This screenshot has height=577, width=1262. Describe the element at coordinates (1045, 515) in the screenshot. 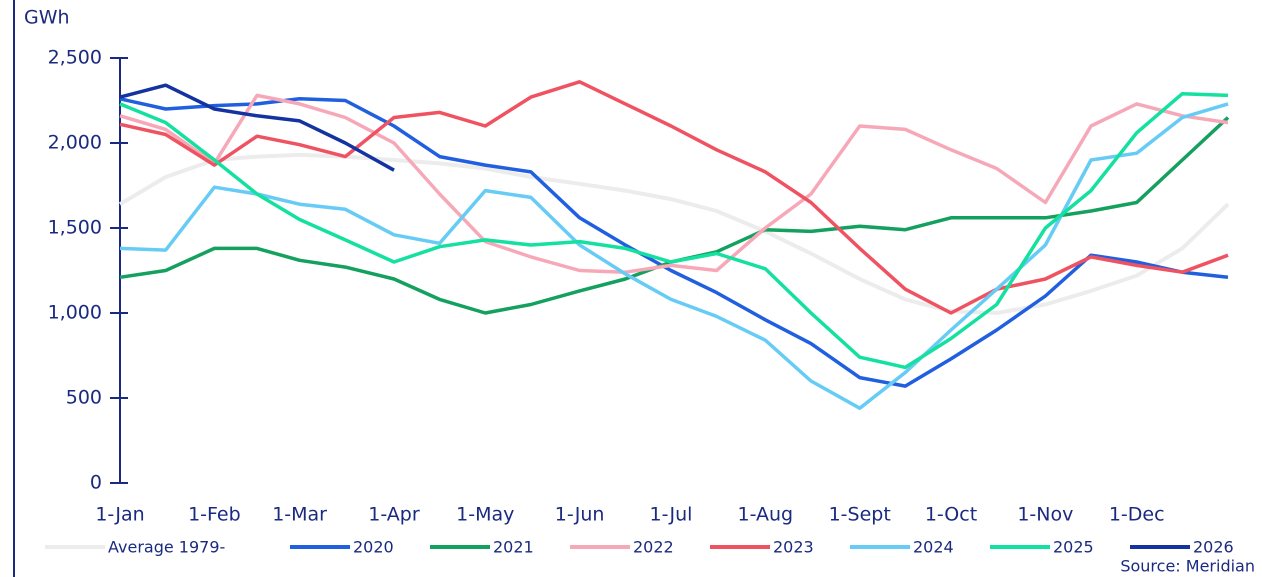

I see `x-tick-label: 1-Nov` at that location.